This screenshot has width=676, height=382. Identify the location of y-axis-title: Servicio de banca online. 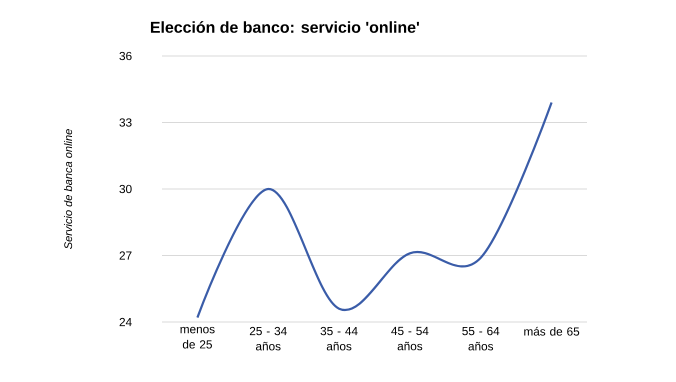
(68, 189).